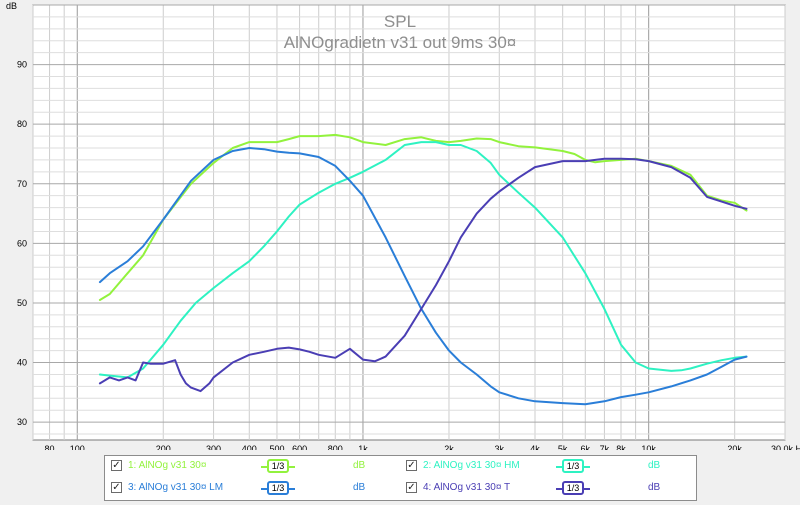  Describe the element at coordinates (22, 363) in the screenshot. I see `y-tick-label: 40` at that location.